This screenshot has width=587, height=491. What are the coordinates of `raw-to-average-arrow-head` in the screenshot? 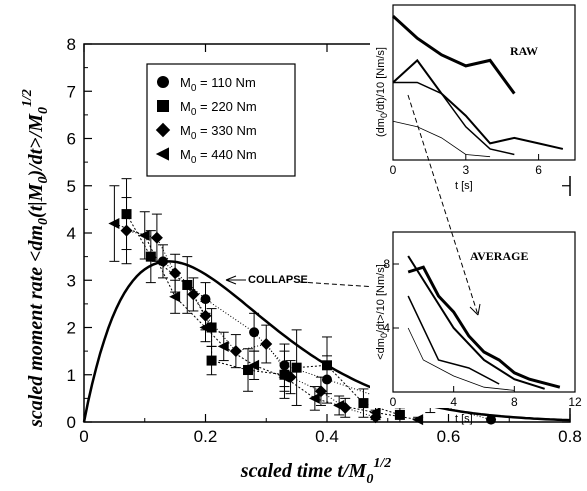 It's located at (475, 309).